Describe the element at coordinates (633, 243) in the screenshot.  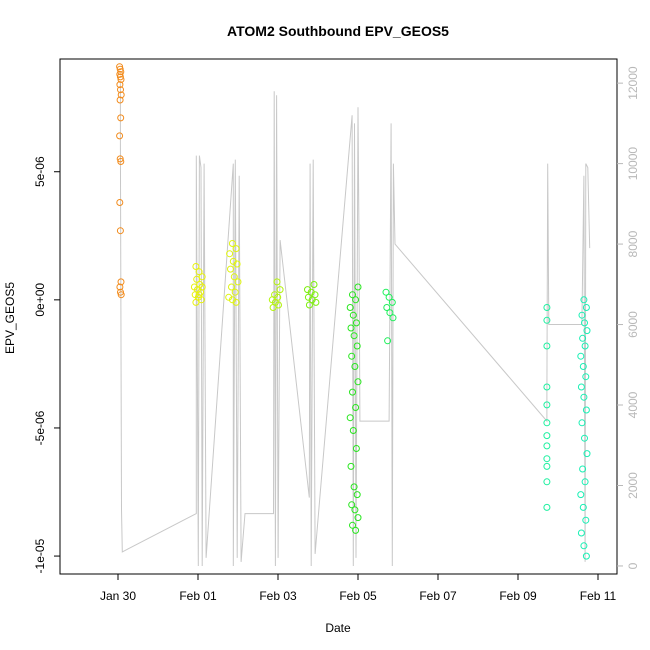
I see `y2-tick-label: 8000` at that location.